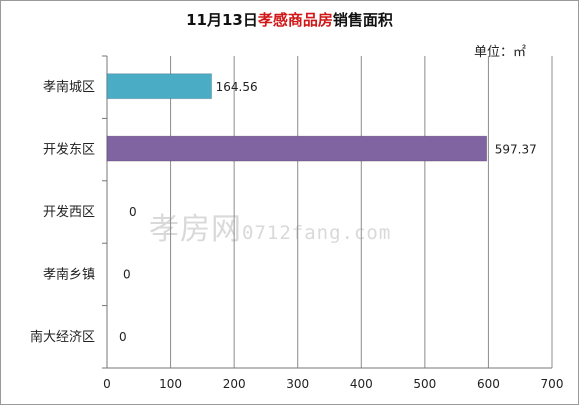 This screenshot has width=579, height=405. I want to click on x-tick-label: 500, so click(424, 384).